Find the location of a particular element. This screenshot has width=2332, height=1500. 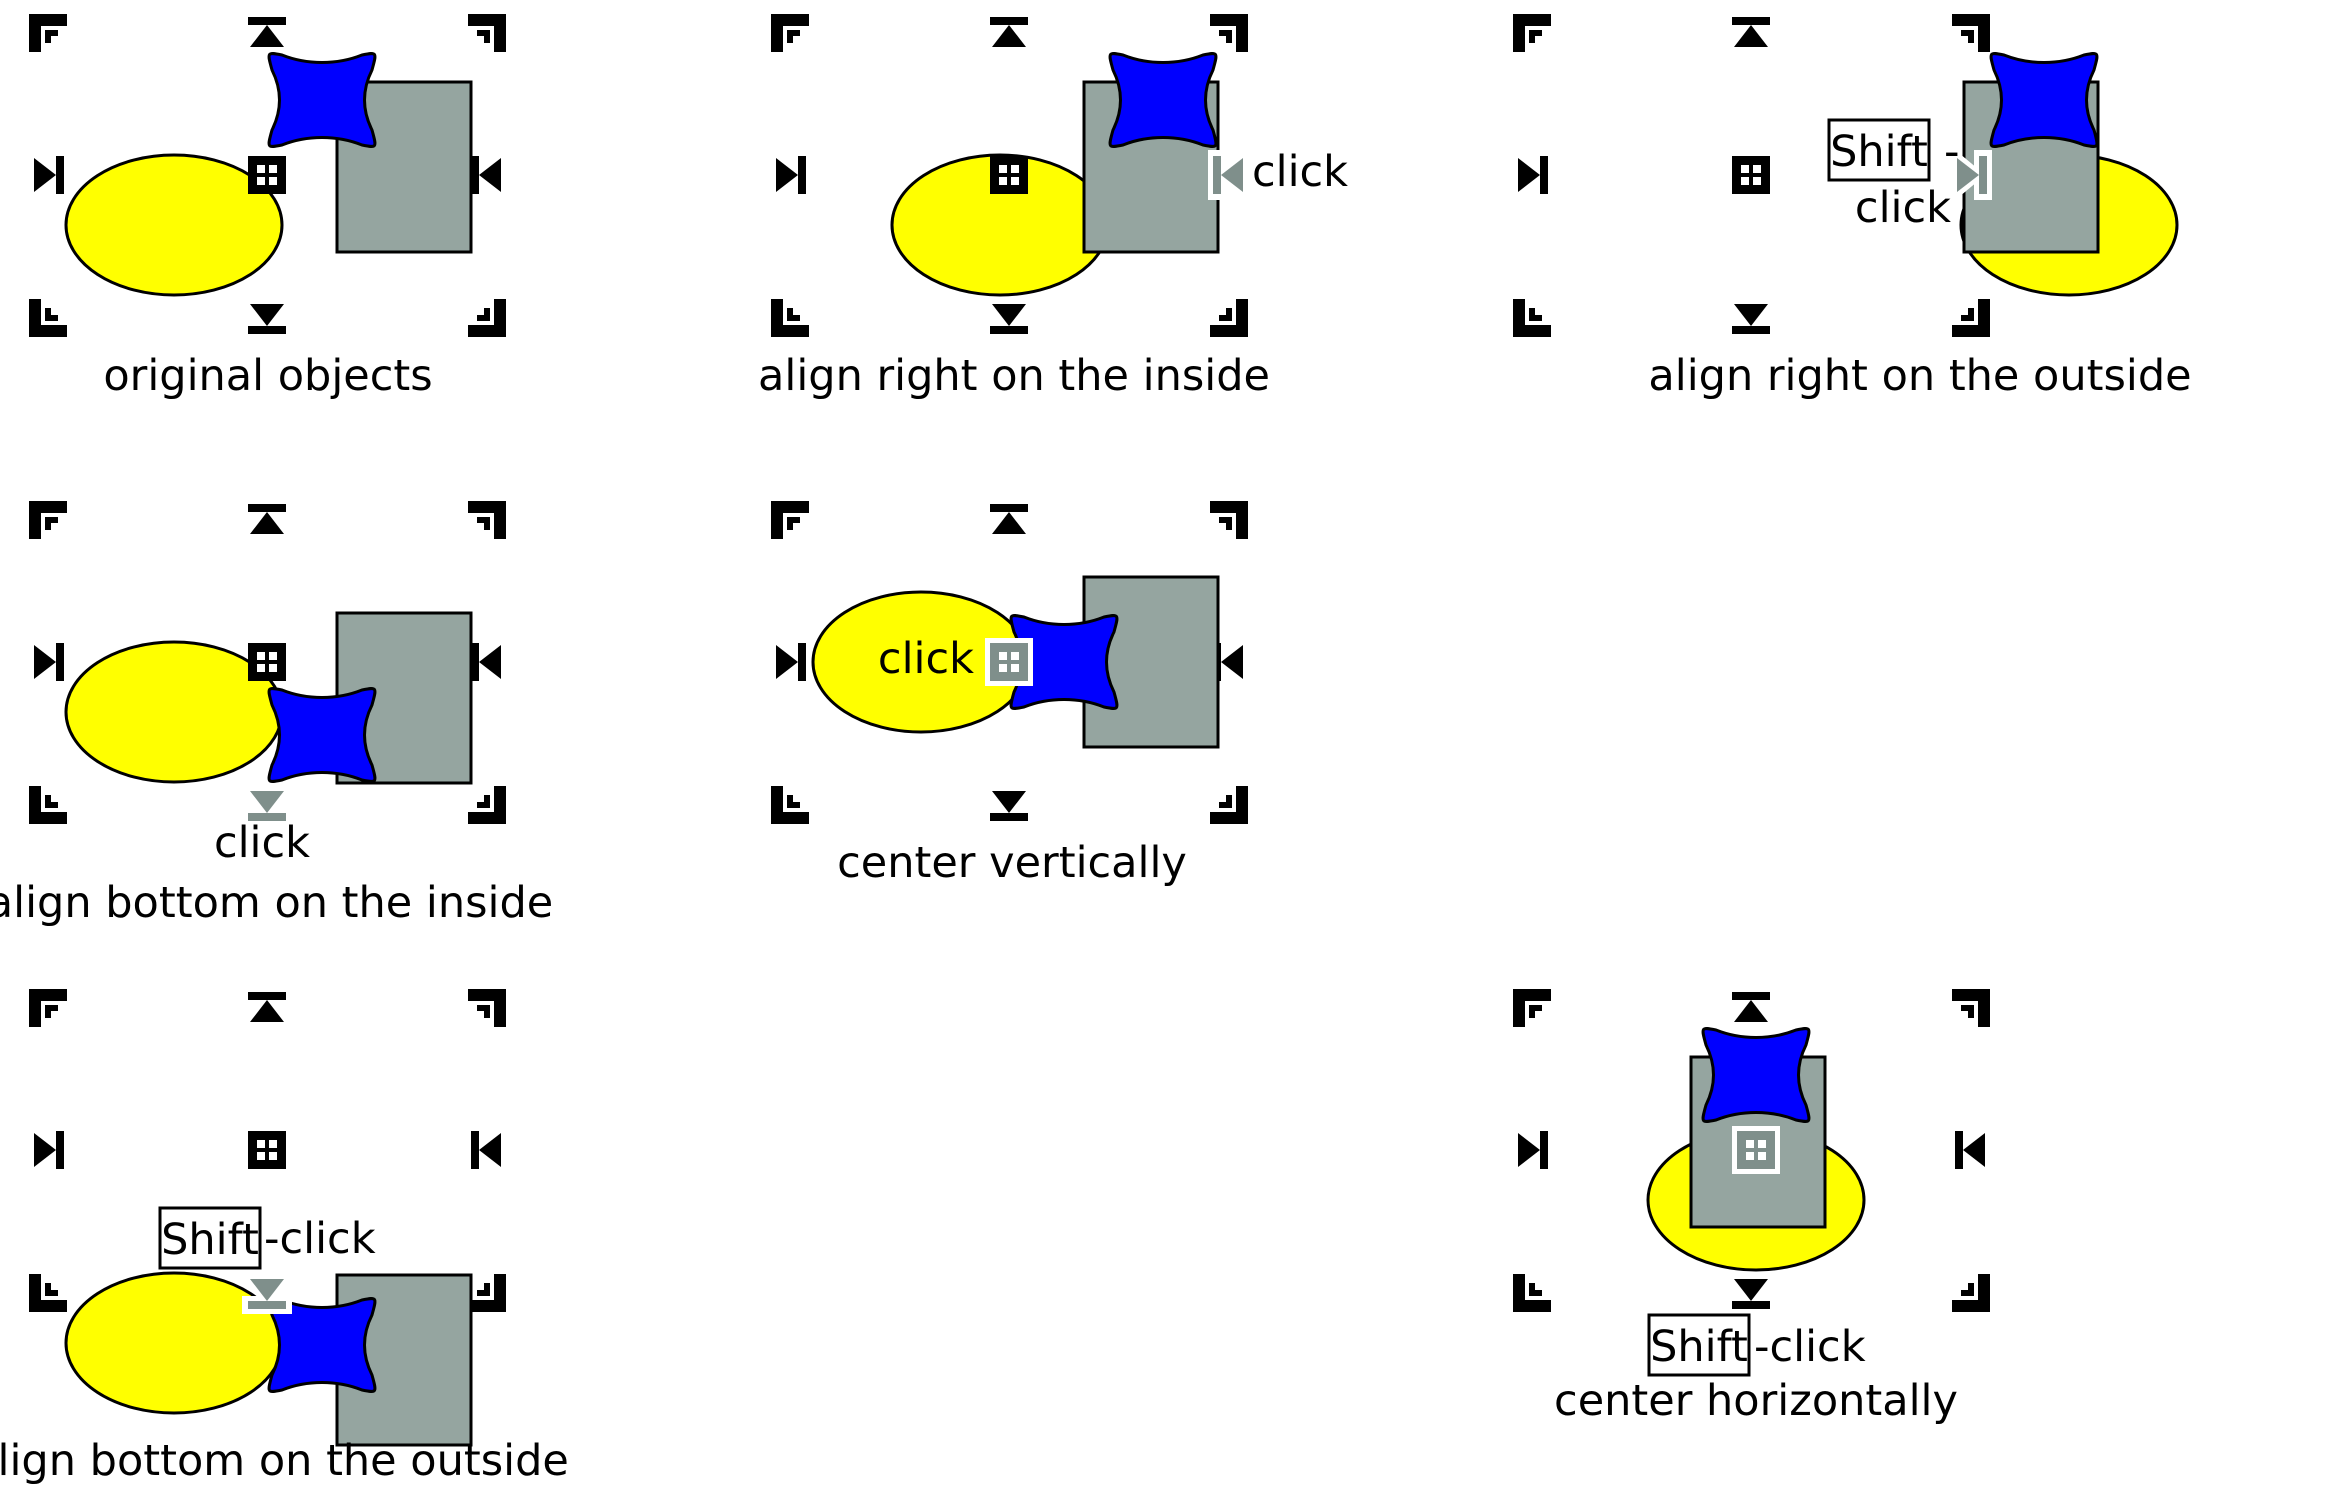

caption-align-bottom-inside: align bottom on the inside is located at coordinates (276, 903).